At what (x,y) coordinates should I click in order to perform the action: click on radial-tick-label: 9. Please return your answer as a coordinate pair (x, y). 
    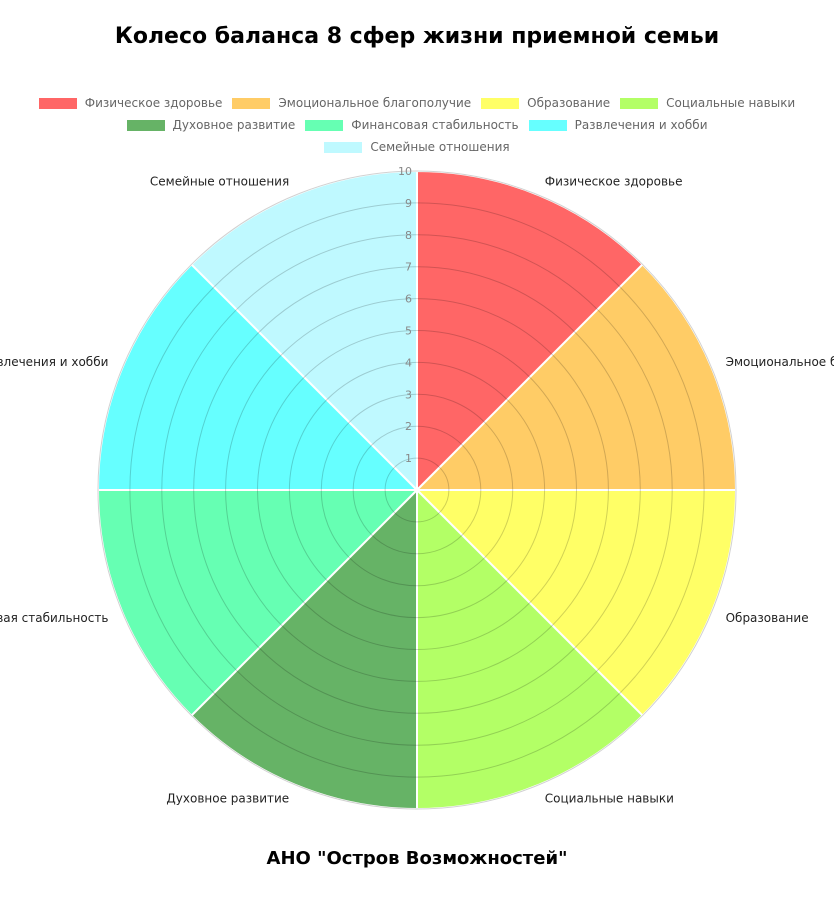
    Looking at the image, I should click on (408, 203).